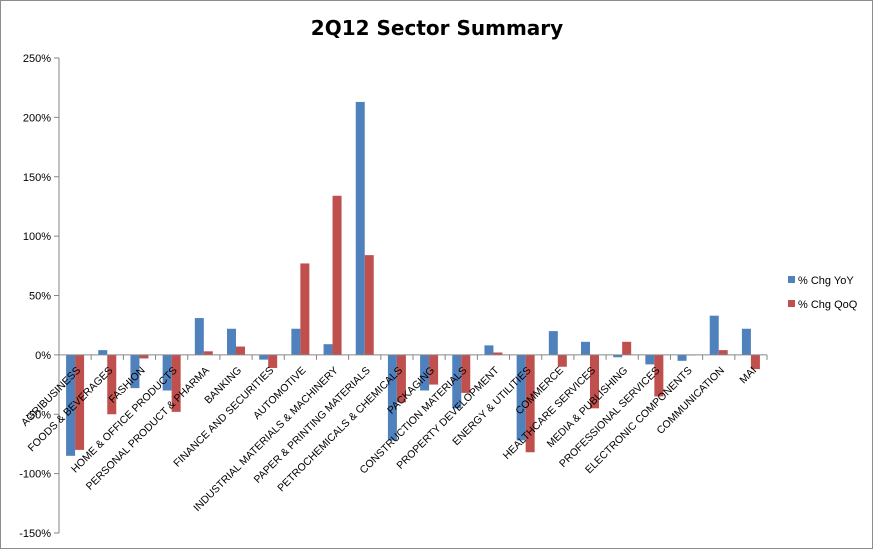 The image size is (873, 549). What do you see at coordinates (791, 279) in the screenshot?
I see `legend-swatch-yoy` at bounding box center [791, 279].